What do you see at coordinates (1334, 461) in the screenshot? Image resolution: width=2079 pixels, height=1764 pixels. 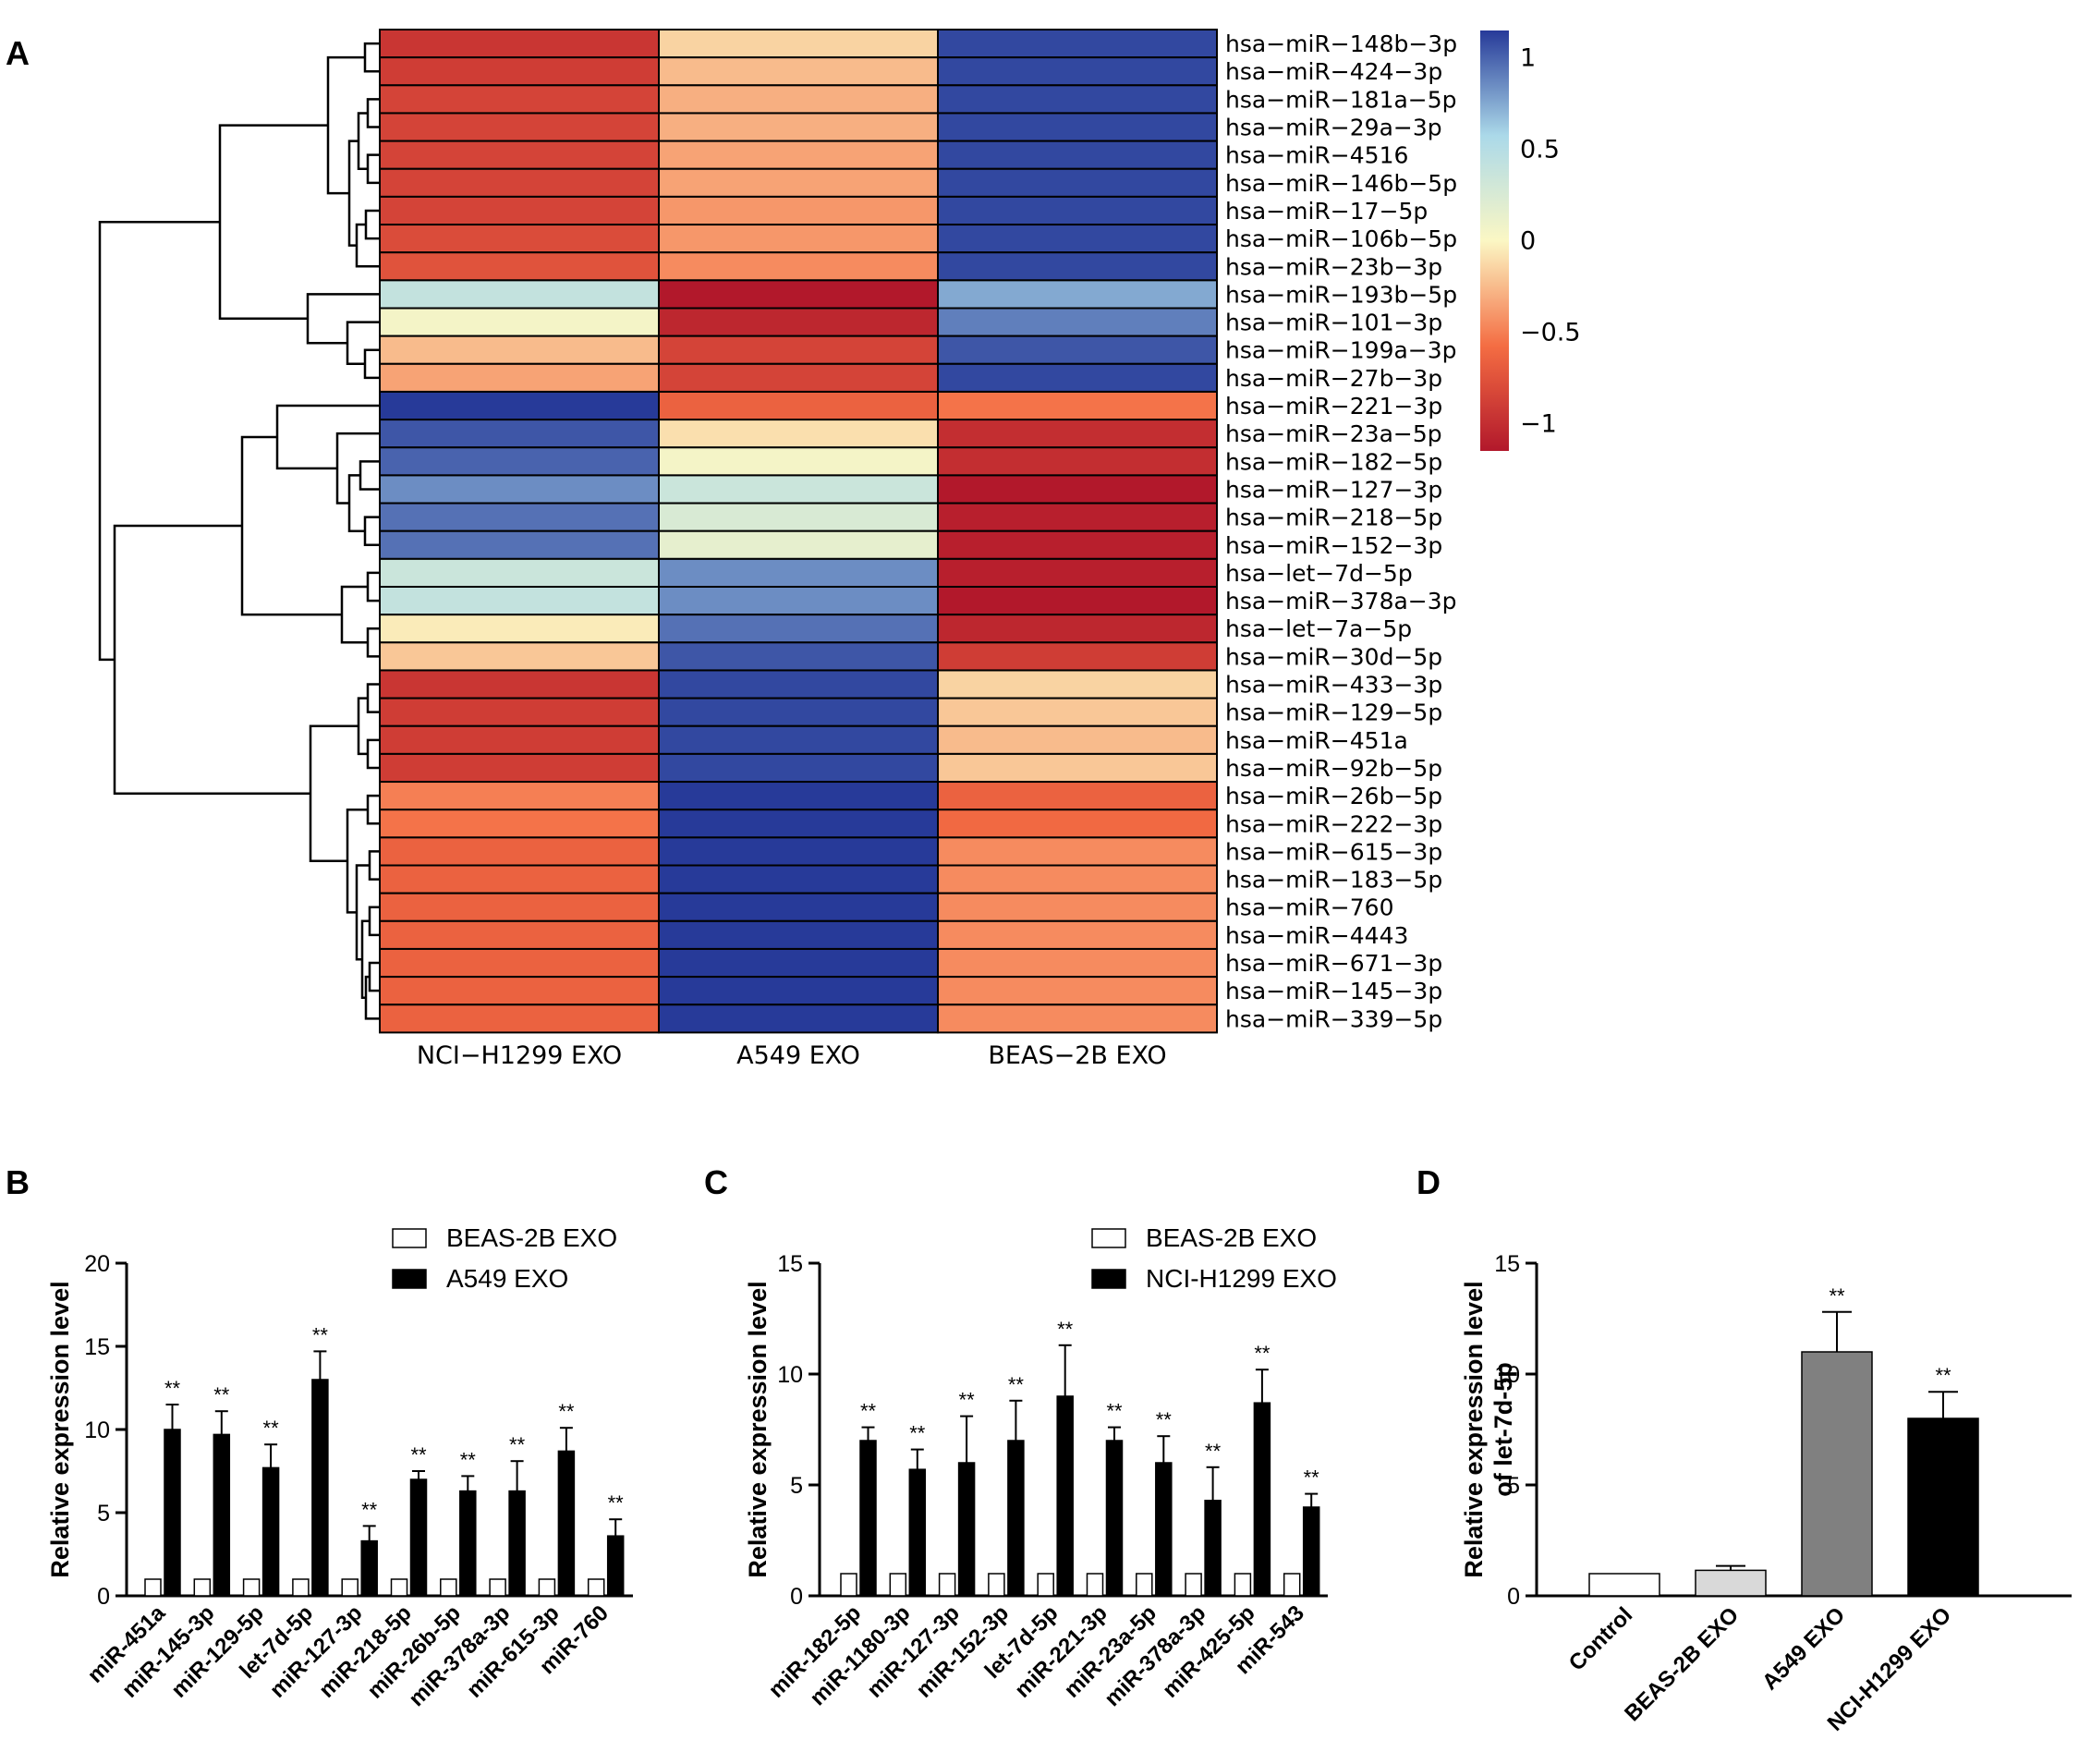 I see `heatmap-row-label: hsa−miR−182−5p` at bounding box center [1334, 461].